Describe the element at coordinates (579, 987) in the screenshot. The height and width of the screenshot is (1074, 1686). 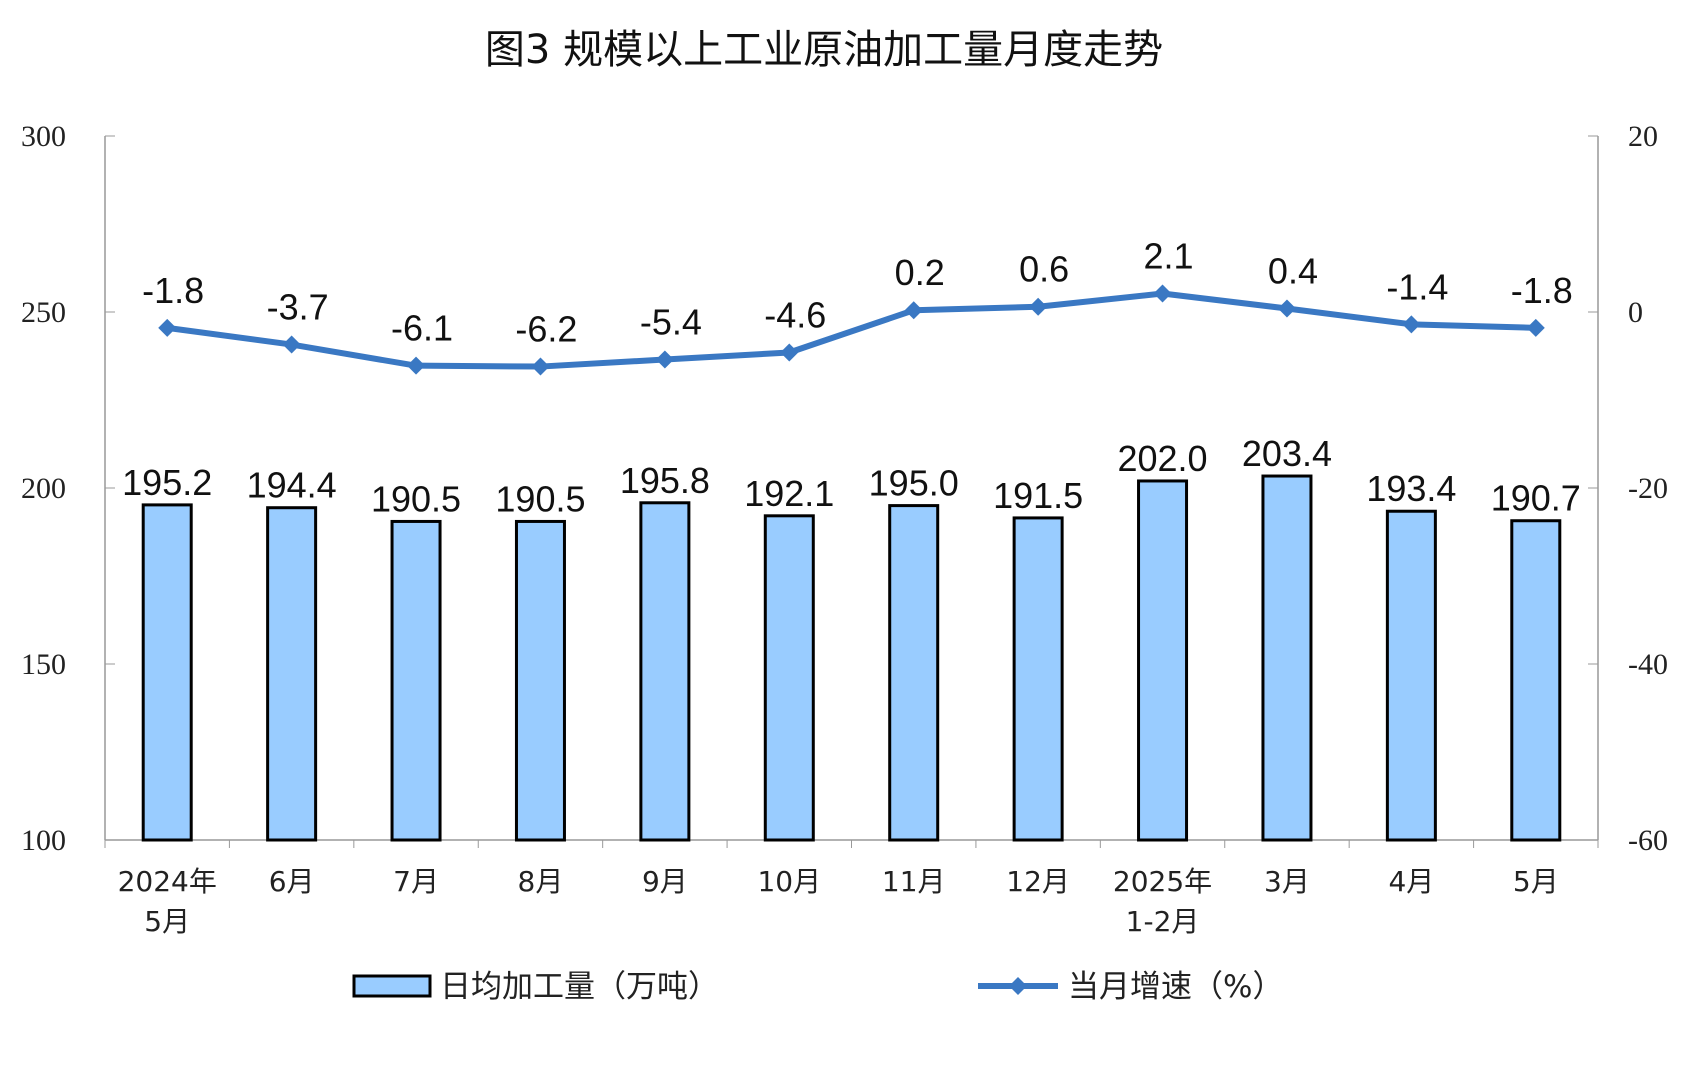
I see `legend-bar-label: 日均加工量（万吨）` at that location.